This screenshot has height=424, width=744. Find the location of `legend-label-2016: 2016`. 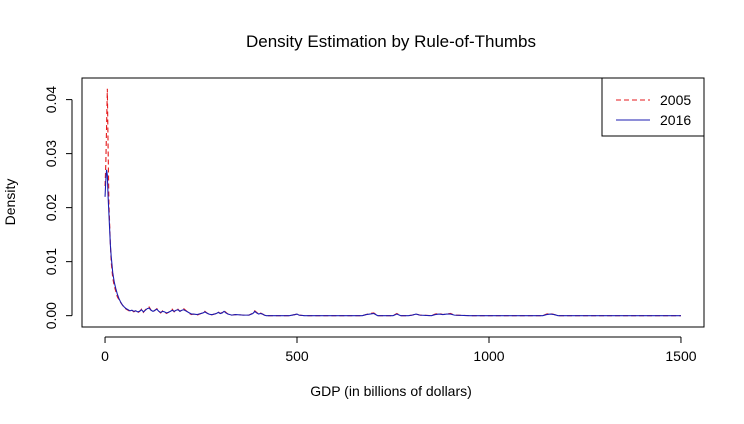

legend-label-2016: 2016 is located at coordinates (675, 120).